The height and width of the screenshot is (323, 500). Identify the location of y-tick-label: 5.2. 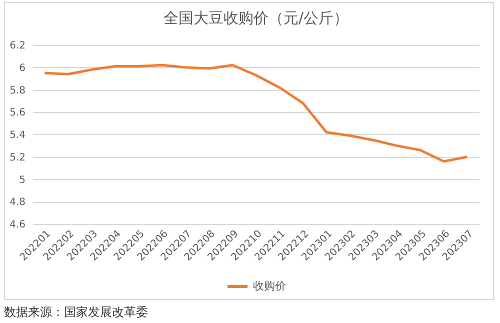
(18, 158).